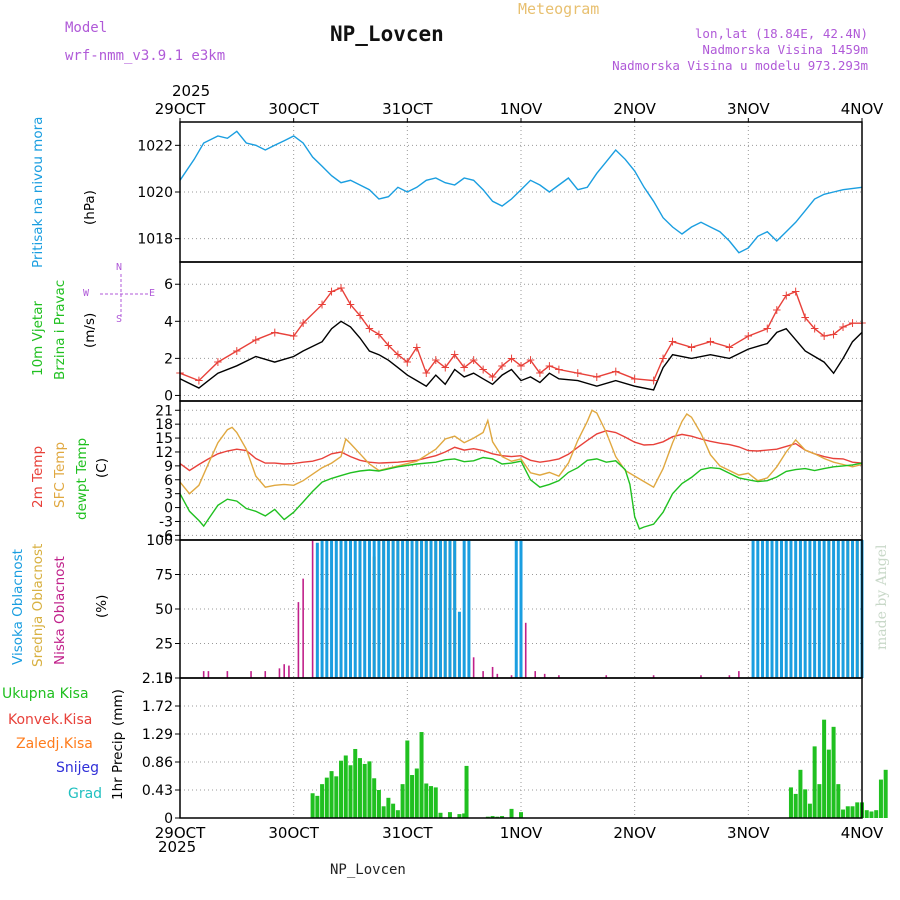 The height and width of the screenshot is (900, 900). Describe the element at coordinates (168, 679) in the screenshot. I see `clouds-ytick-label: 0` at that location.